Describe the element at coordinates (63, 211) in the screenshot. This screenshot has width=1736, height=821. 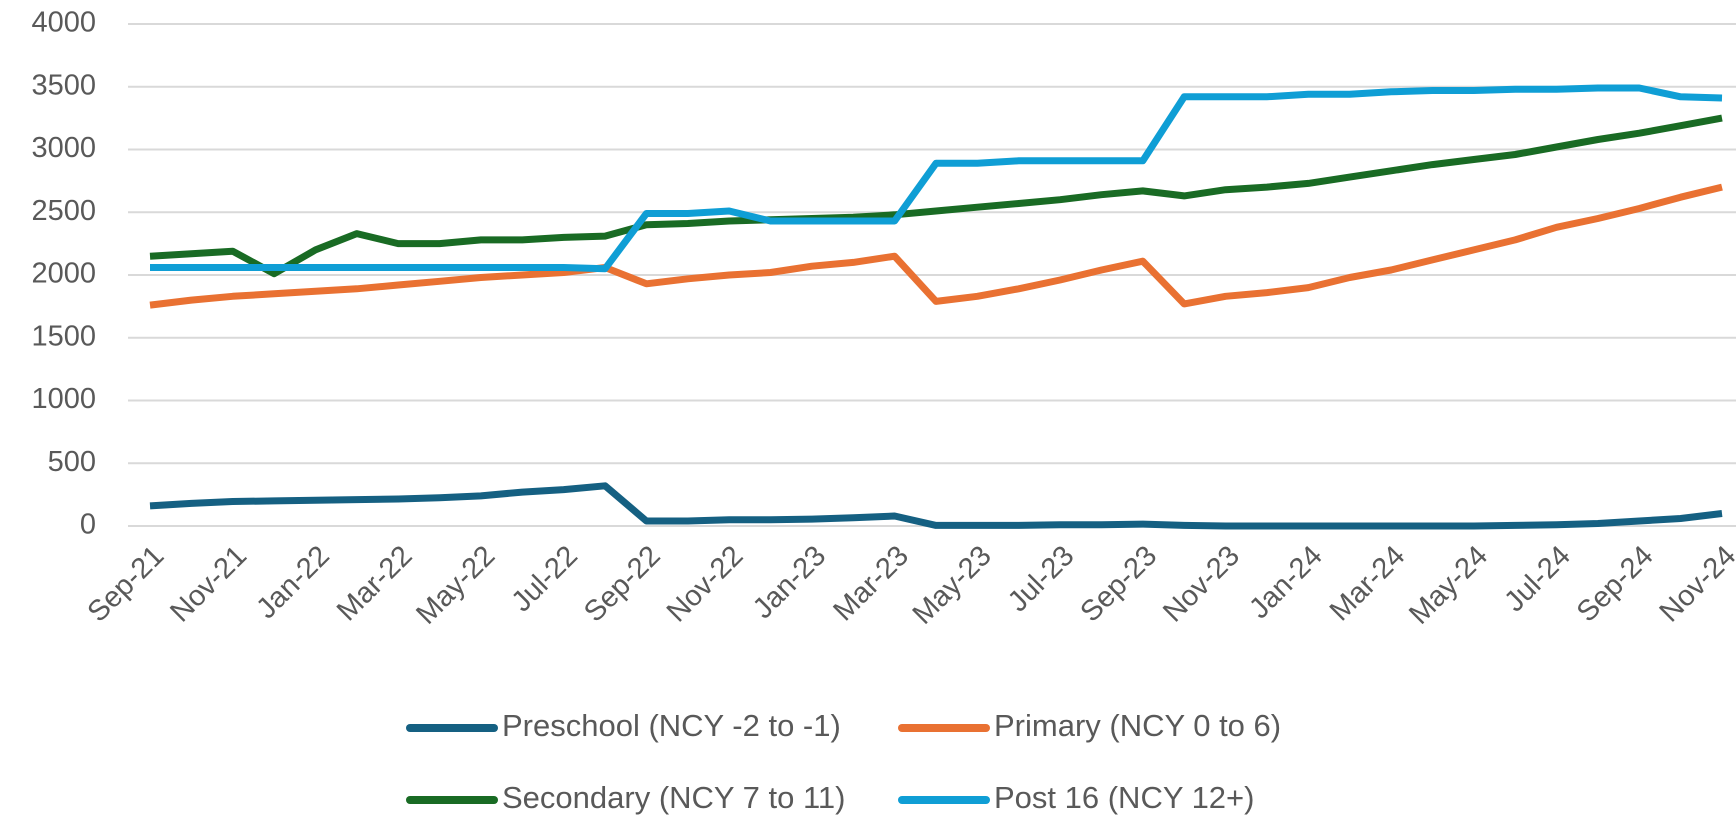
I see `y-tick-label: 2500` at that location.